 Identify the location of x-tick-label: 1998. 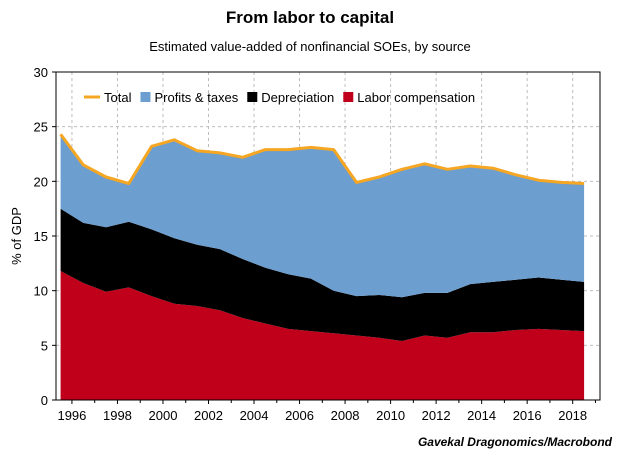
(117, 415).